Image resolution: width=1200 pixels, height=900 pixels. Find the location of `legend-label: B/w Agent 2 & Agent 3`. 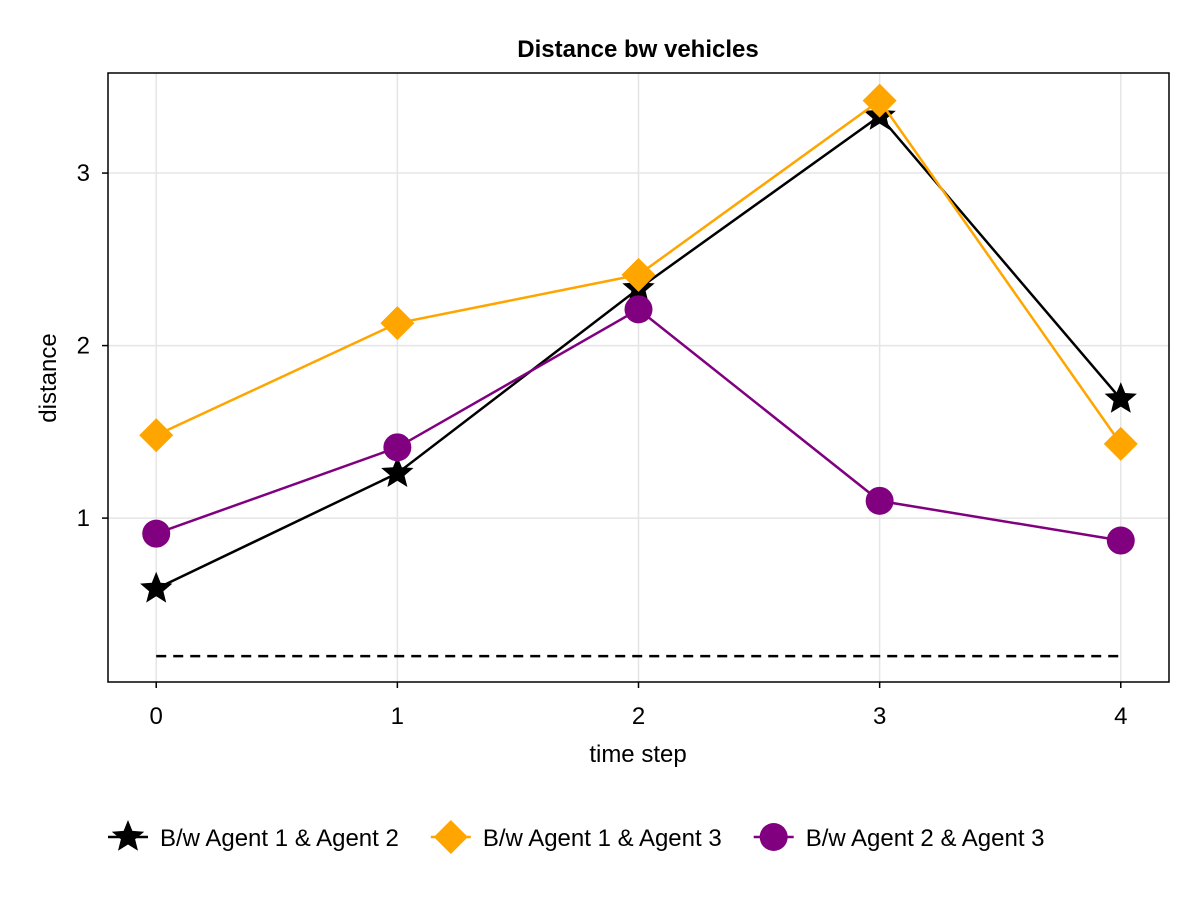

legend-label: B/w Agent 2 & Agent 3 is located at coordinates (925, 838).